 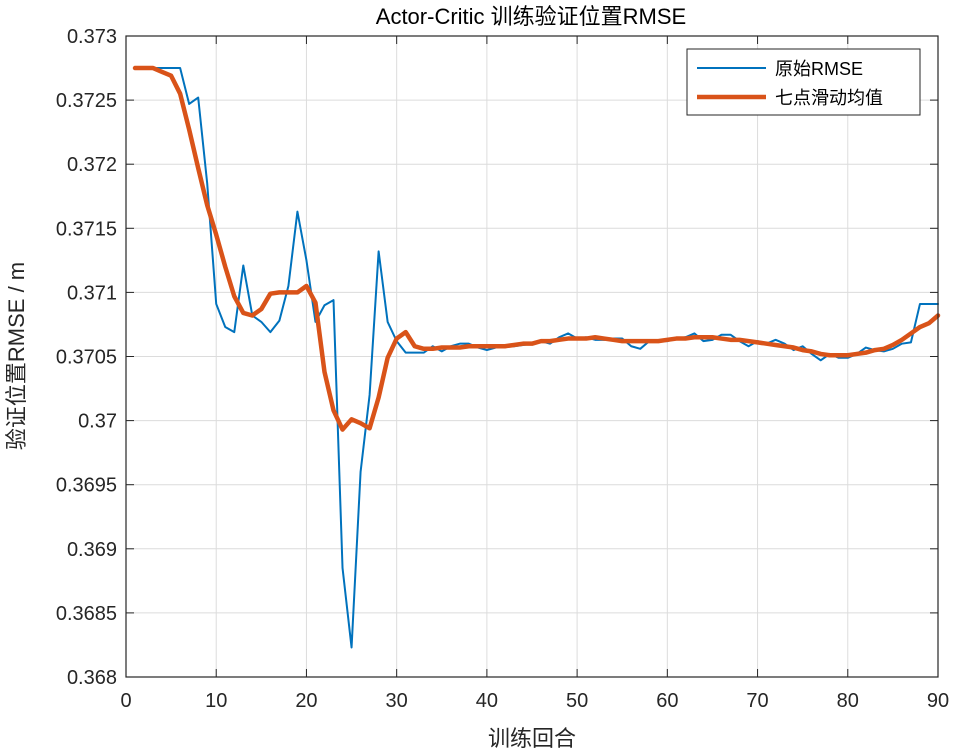 What do you see at coordinates (577, 701) in the screenshot?
I see `x-tick-label: 50` at bounding box center [577, 701].